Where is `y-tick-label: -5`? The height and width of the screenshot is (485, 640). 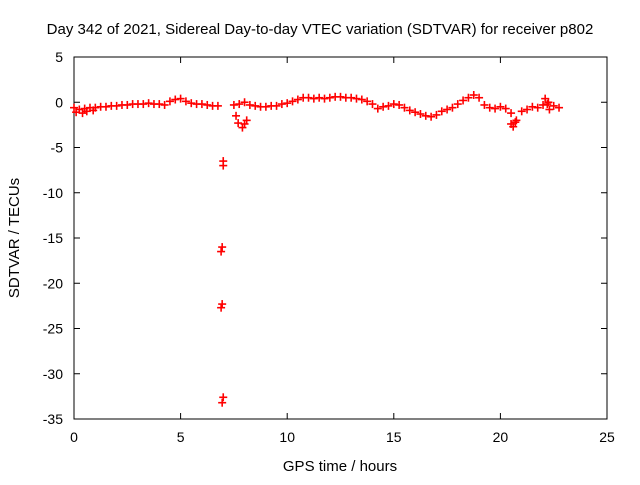 y-tick-label: -5 is located at coordinates (57, 148).